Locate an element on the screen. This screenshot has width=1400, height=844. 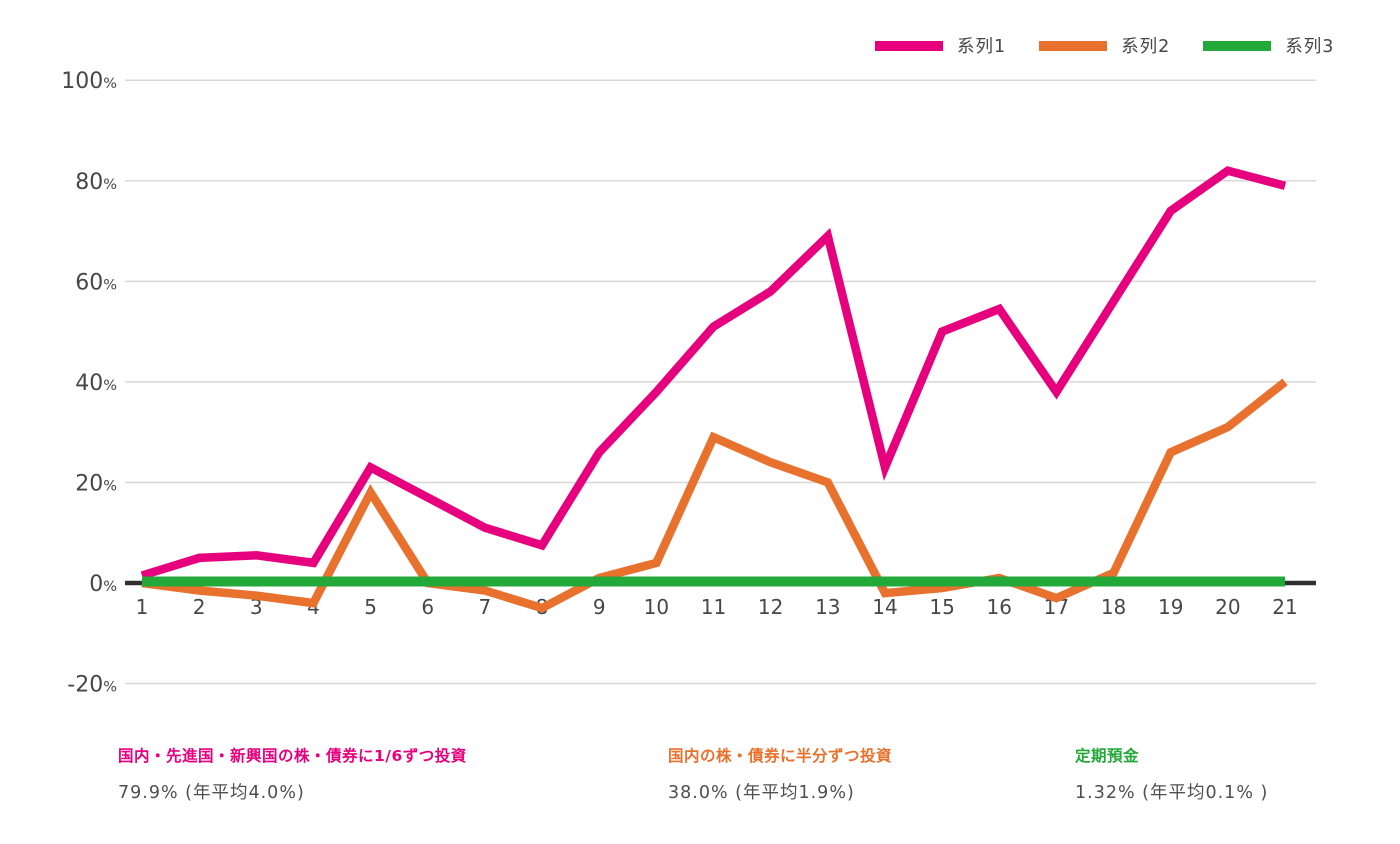
y-tick-label: -20% is located at coordinates (92, 685).